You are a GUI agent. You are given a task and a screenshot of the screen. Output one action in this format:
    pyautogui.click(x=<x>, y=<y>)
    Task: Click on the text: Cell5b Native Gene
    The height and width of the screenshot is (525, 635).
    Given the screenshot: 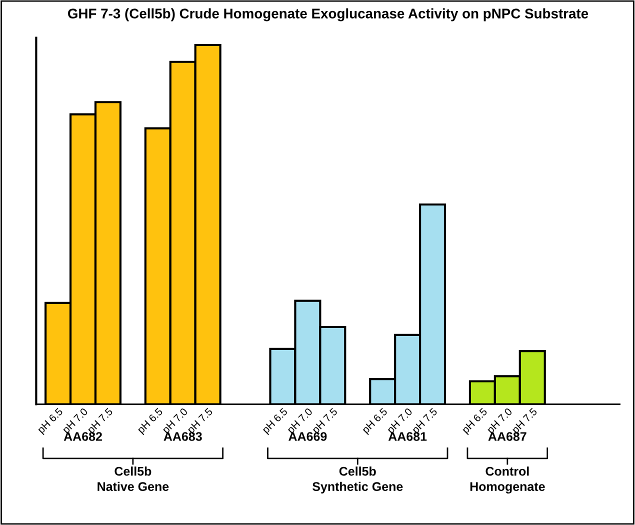 What is the action you would take?
    pyautogui.click(x=133, y=479)
    